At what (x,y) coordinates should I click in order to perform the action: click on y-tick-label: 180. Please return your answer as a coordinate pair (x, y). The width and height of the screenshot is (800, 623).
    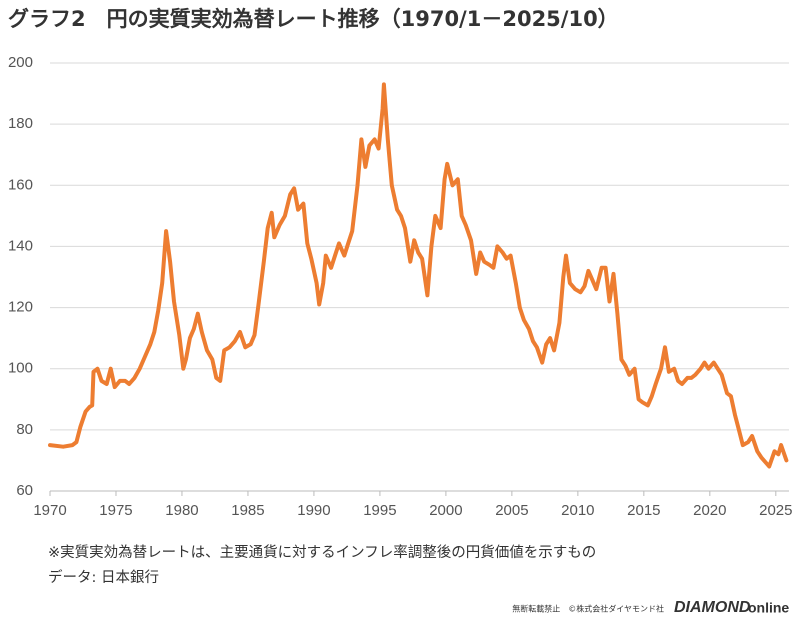
    Looking at the image, I should click on (20, 123).